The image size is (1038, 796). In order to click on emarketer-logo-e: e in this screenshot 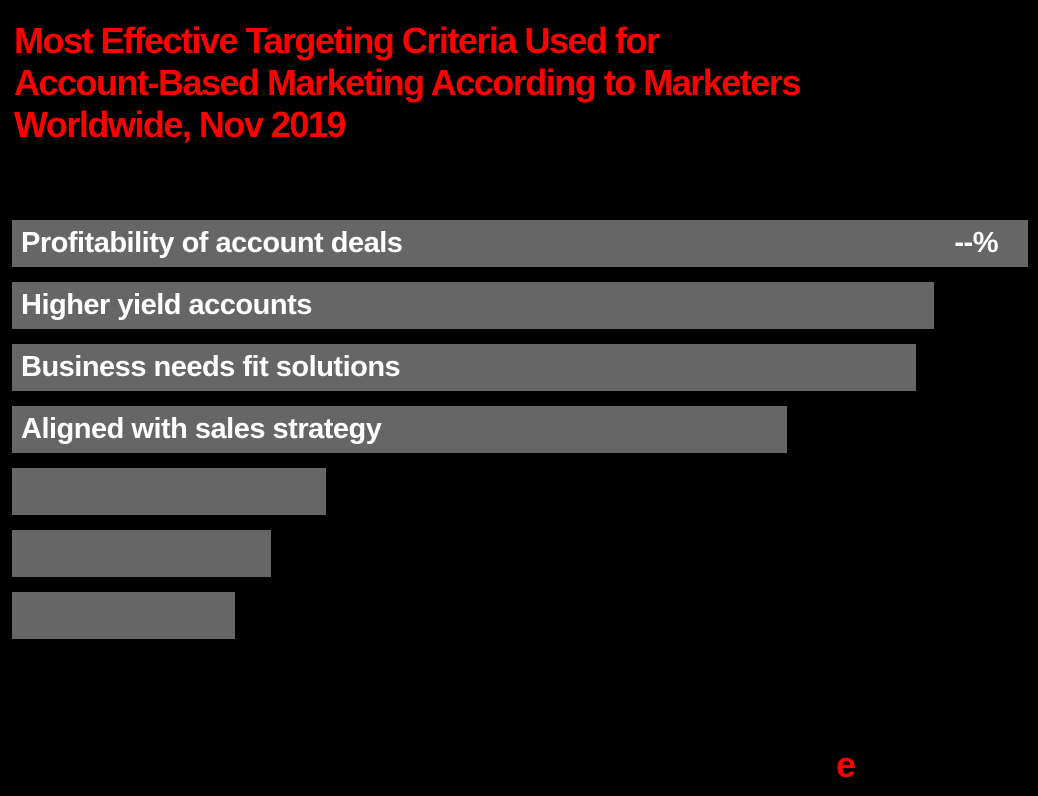, I will do `click(846, 764)`.